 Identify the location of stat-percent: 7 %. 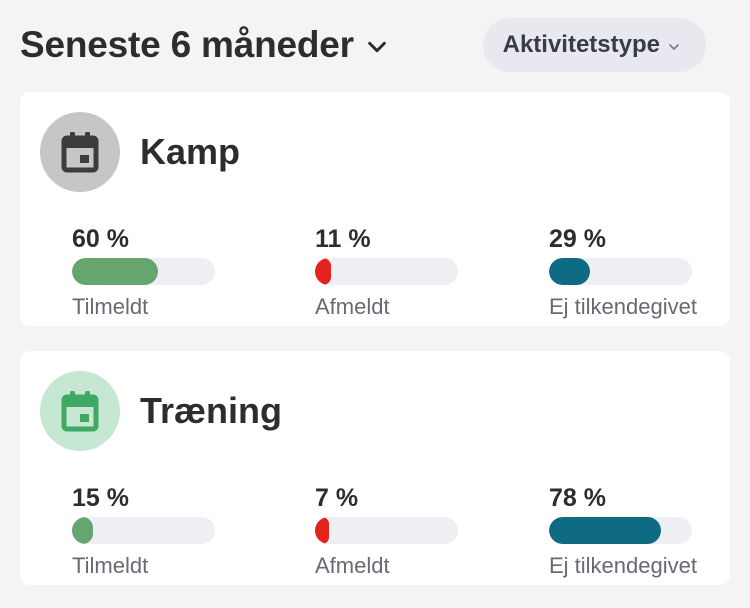
(337, 498).